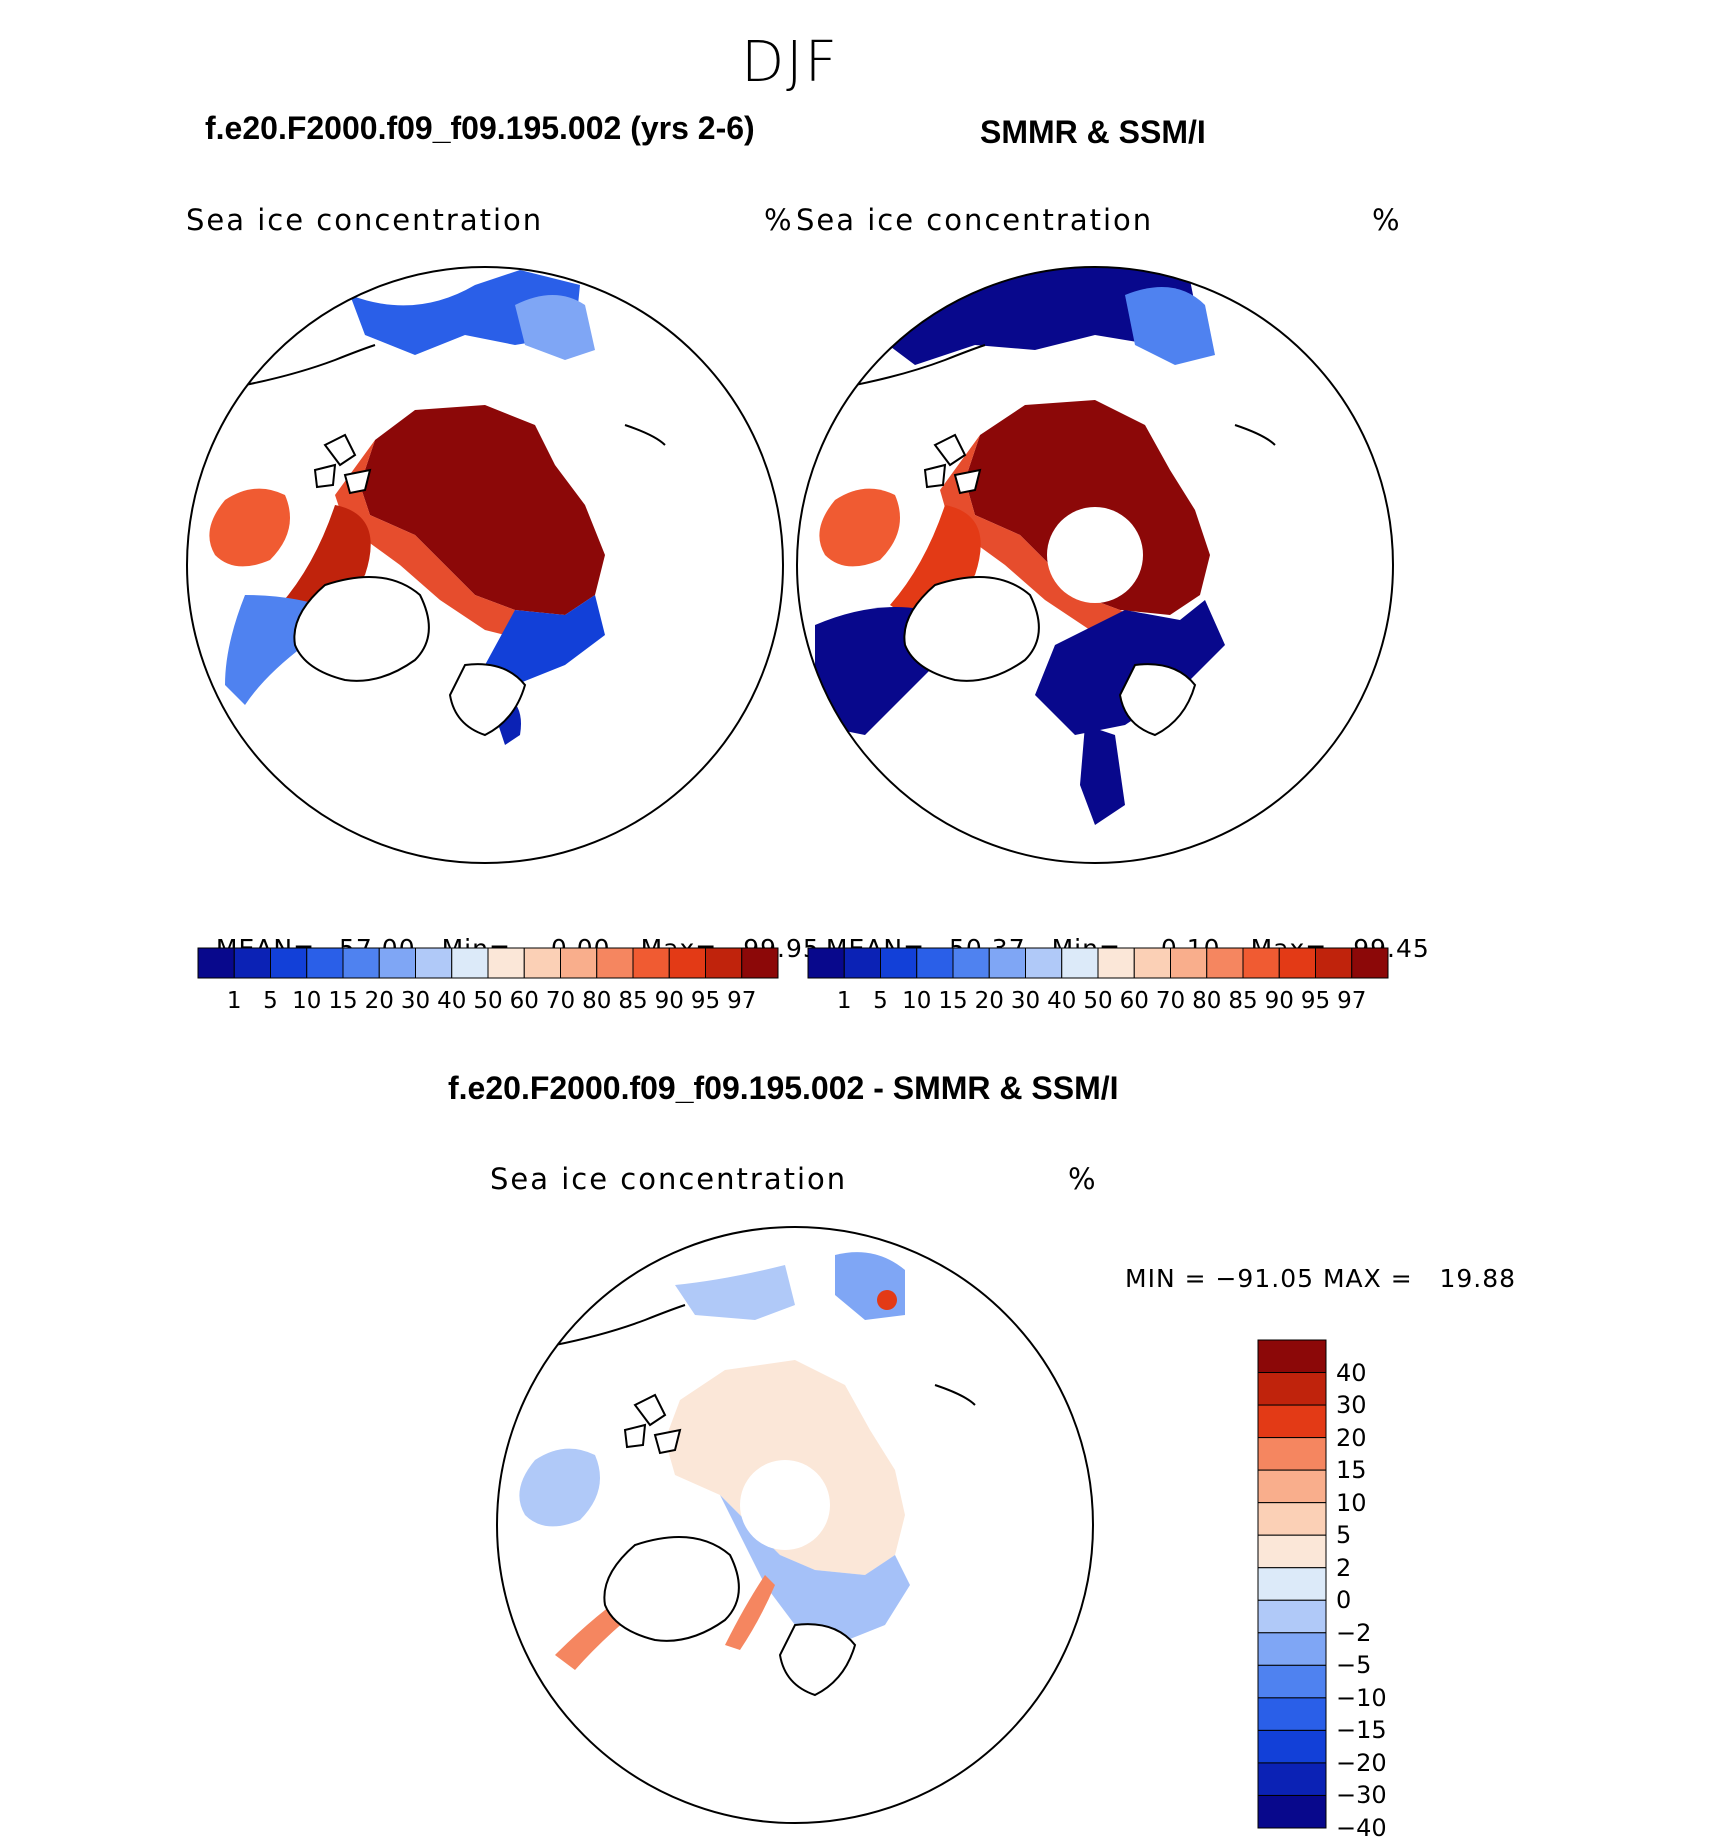  Describe the element at coordinates (955, 1395) in the screenshot. I see `diff-coastline-e` at that location.